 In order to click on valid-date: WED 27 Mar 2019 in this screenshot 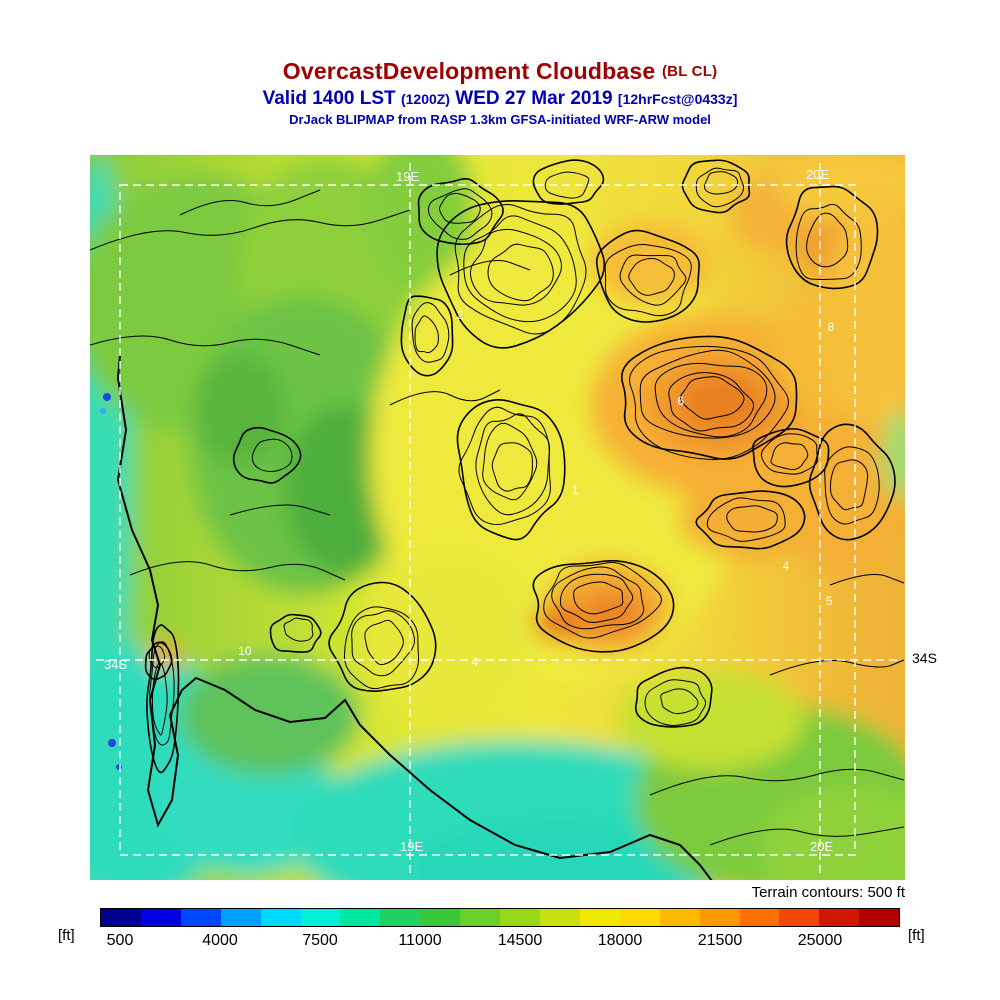, I will do `click(534, 98)`.